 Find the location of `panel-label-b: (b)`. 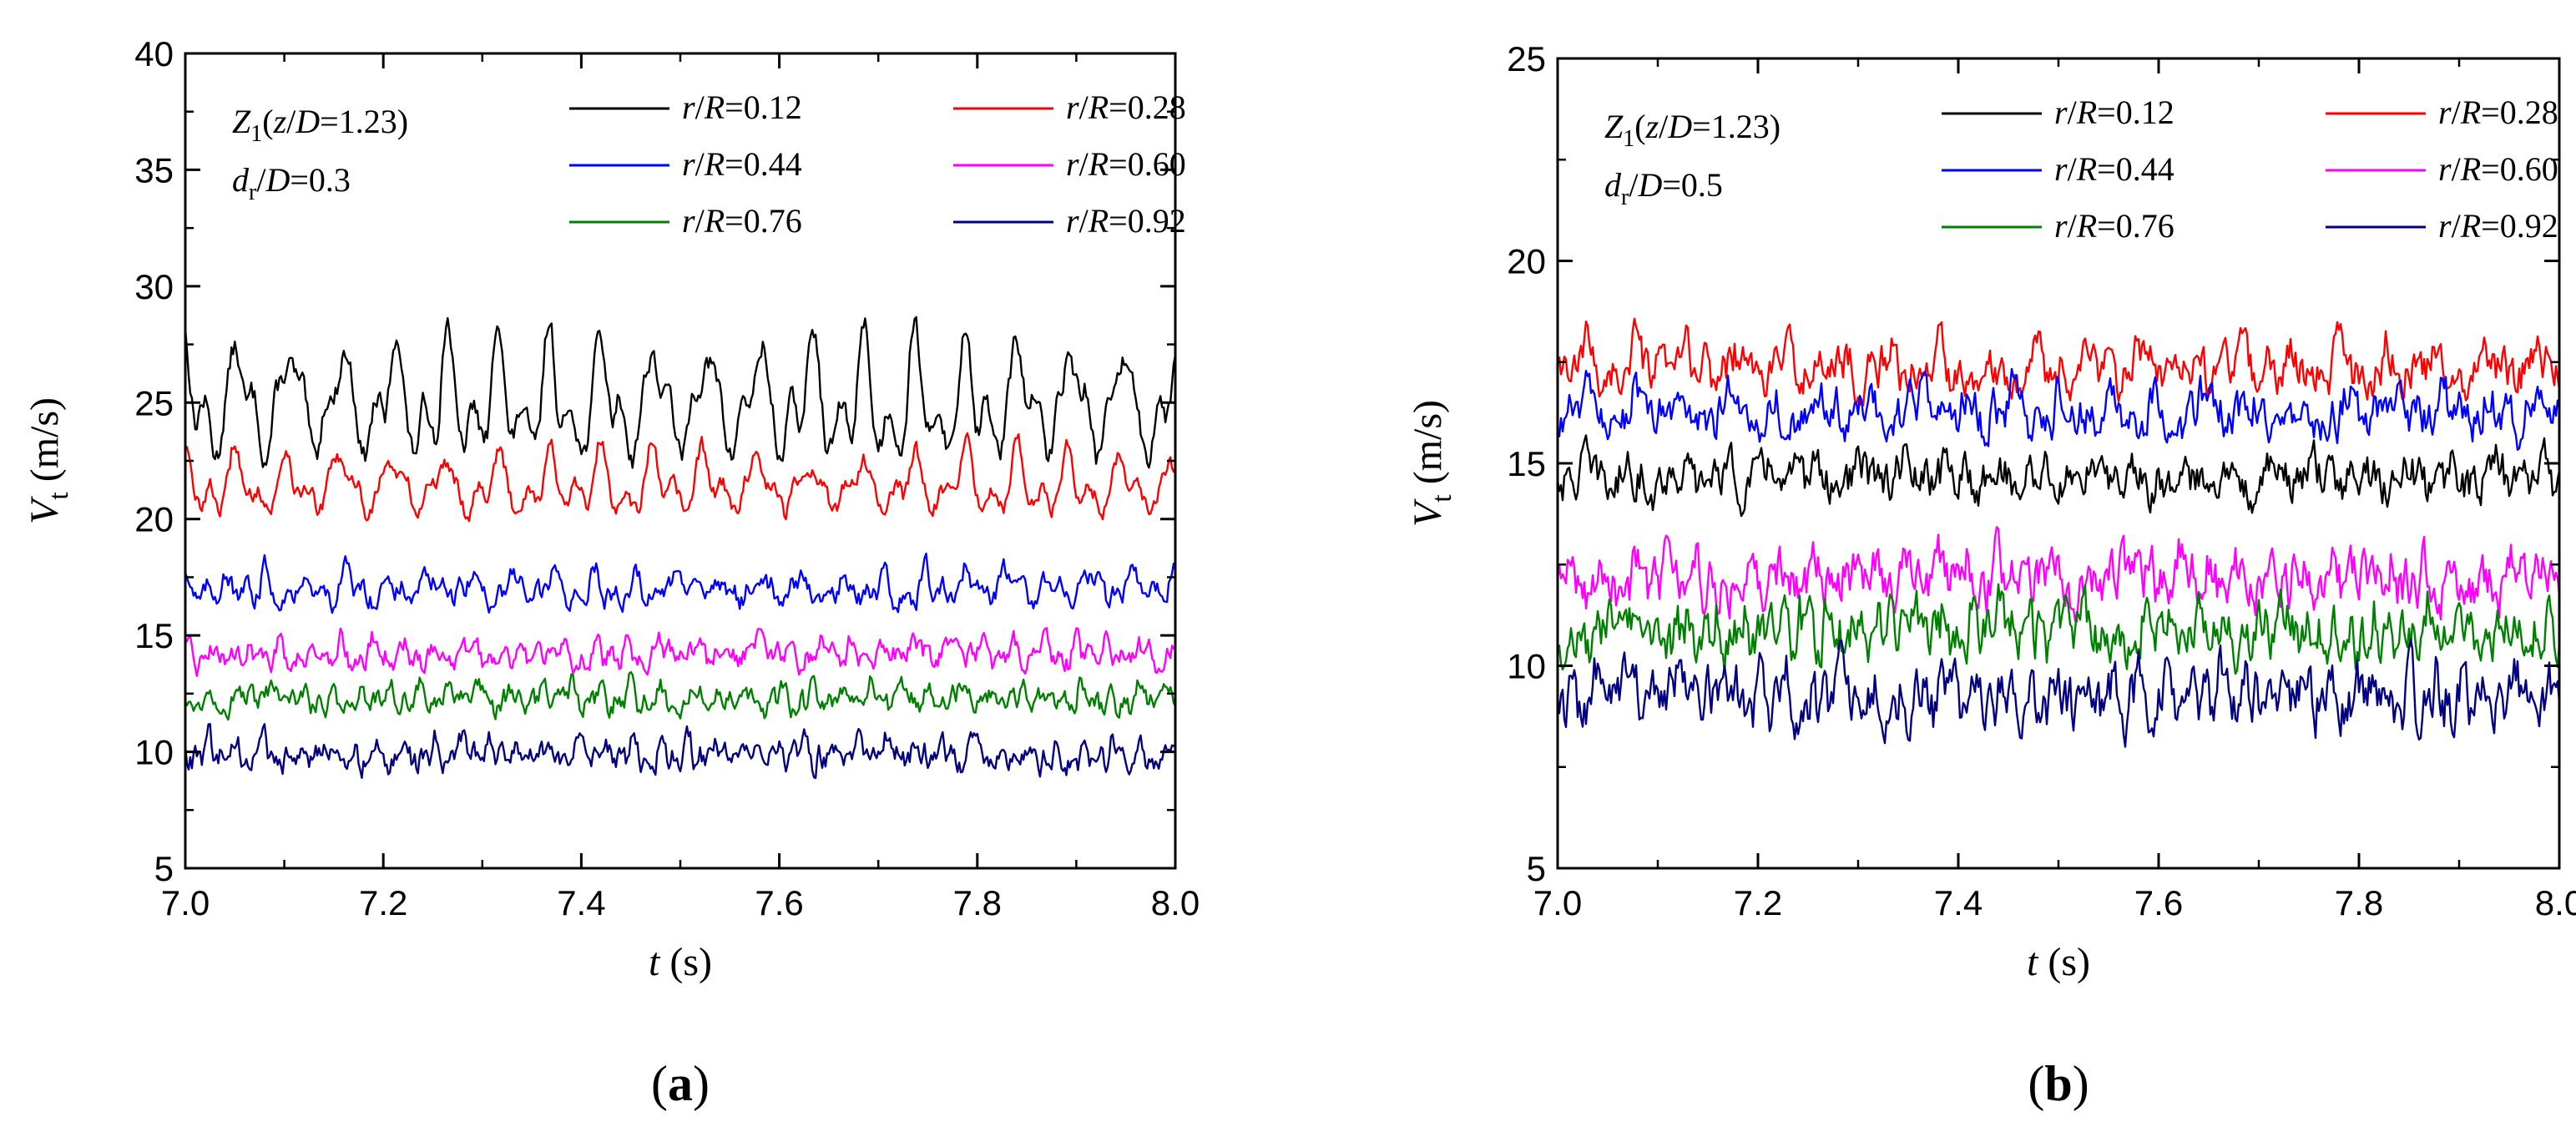

panel-label-b: (b) is located at coordinates (2058, 1083).